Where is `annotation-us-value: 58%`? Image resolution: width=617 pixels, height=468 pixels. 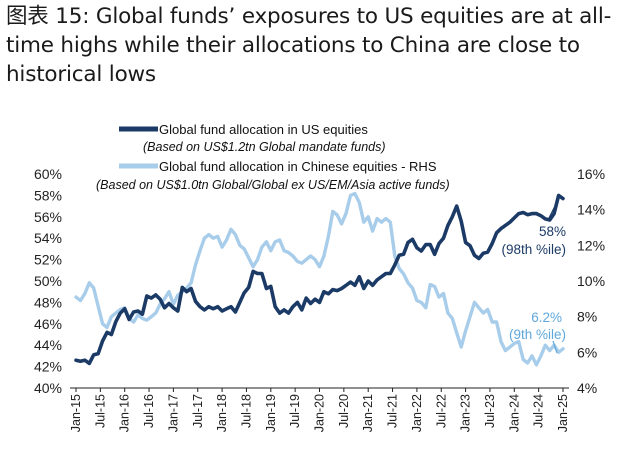 annotation-us-value: 58% is located at coordinates (552, 231).